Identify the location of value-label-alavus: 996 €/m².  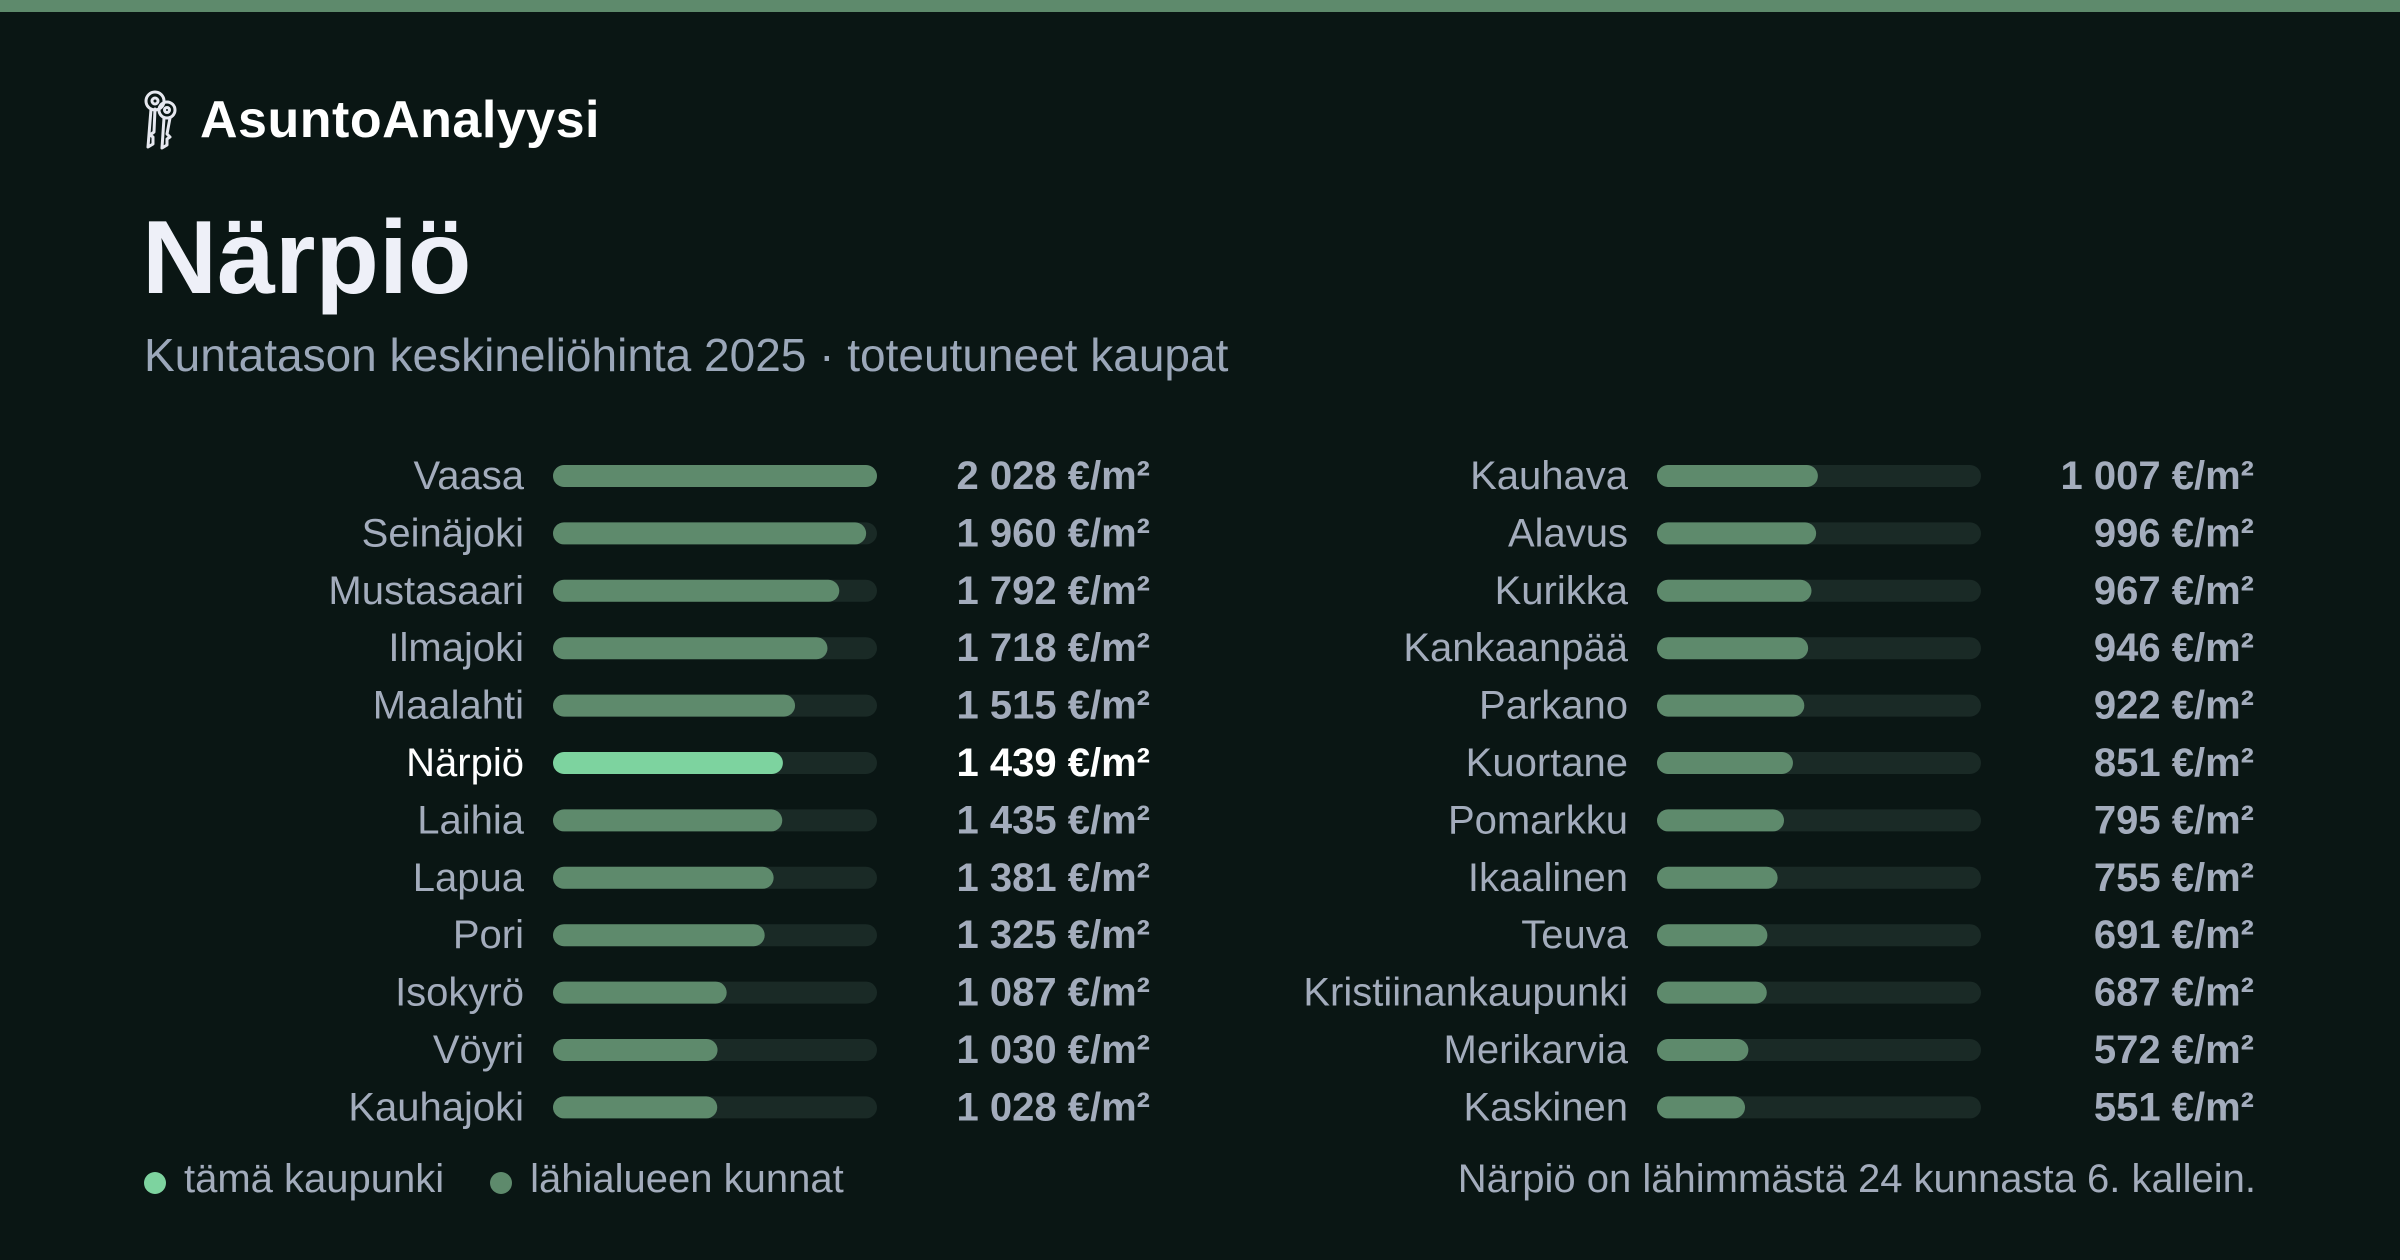
(2174, 533).